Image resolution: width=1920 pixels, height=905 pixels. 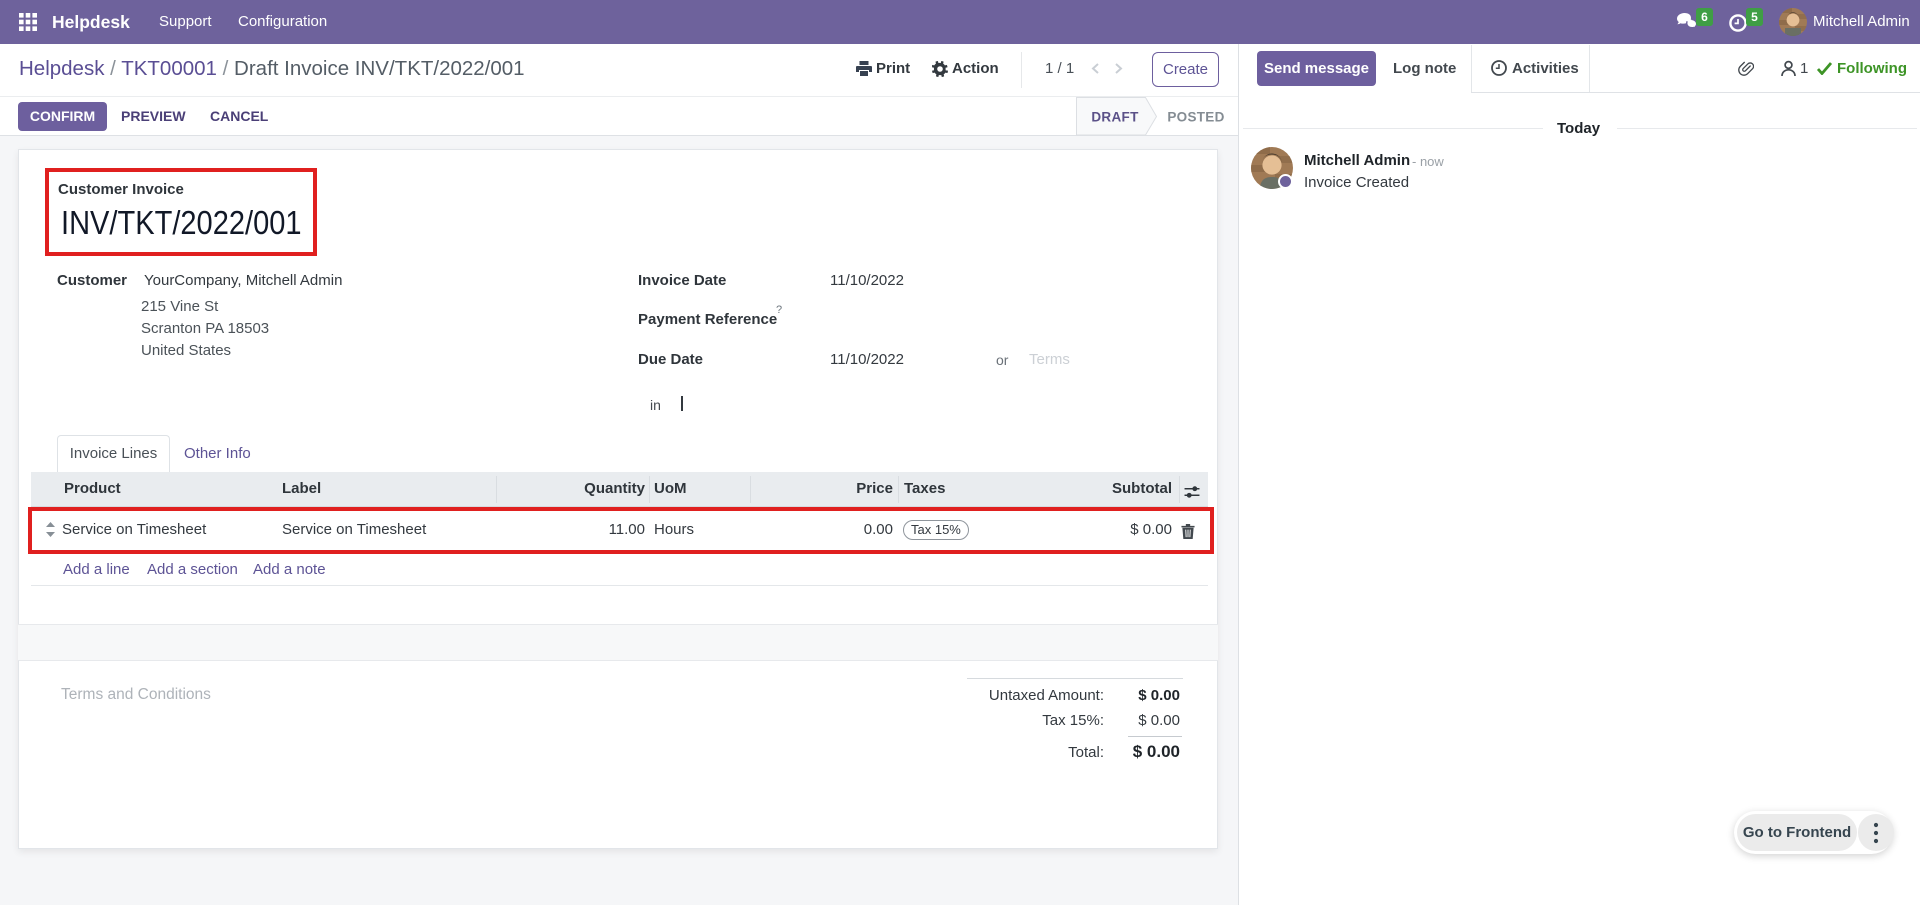 I want to click on svg-text: POSTED, so click(x=1195, y=117).